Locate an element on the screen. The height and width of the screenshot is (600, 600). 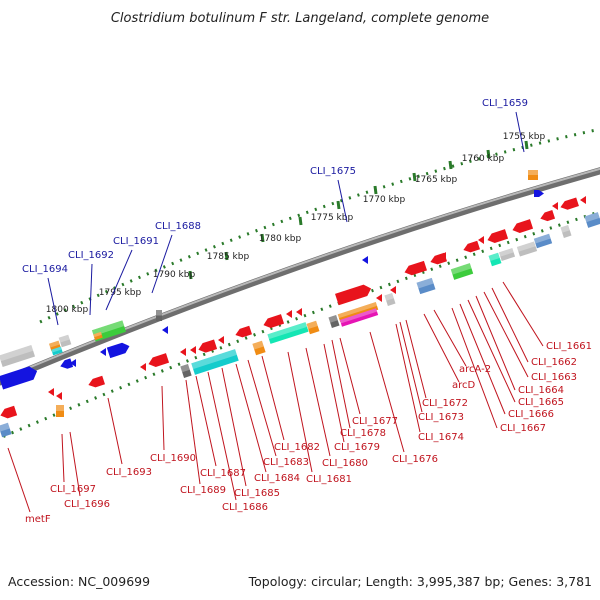
gene-label-cli_1694: CLI_1694 is located at coordinates (45, 269).